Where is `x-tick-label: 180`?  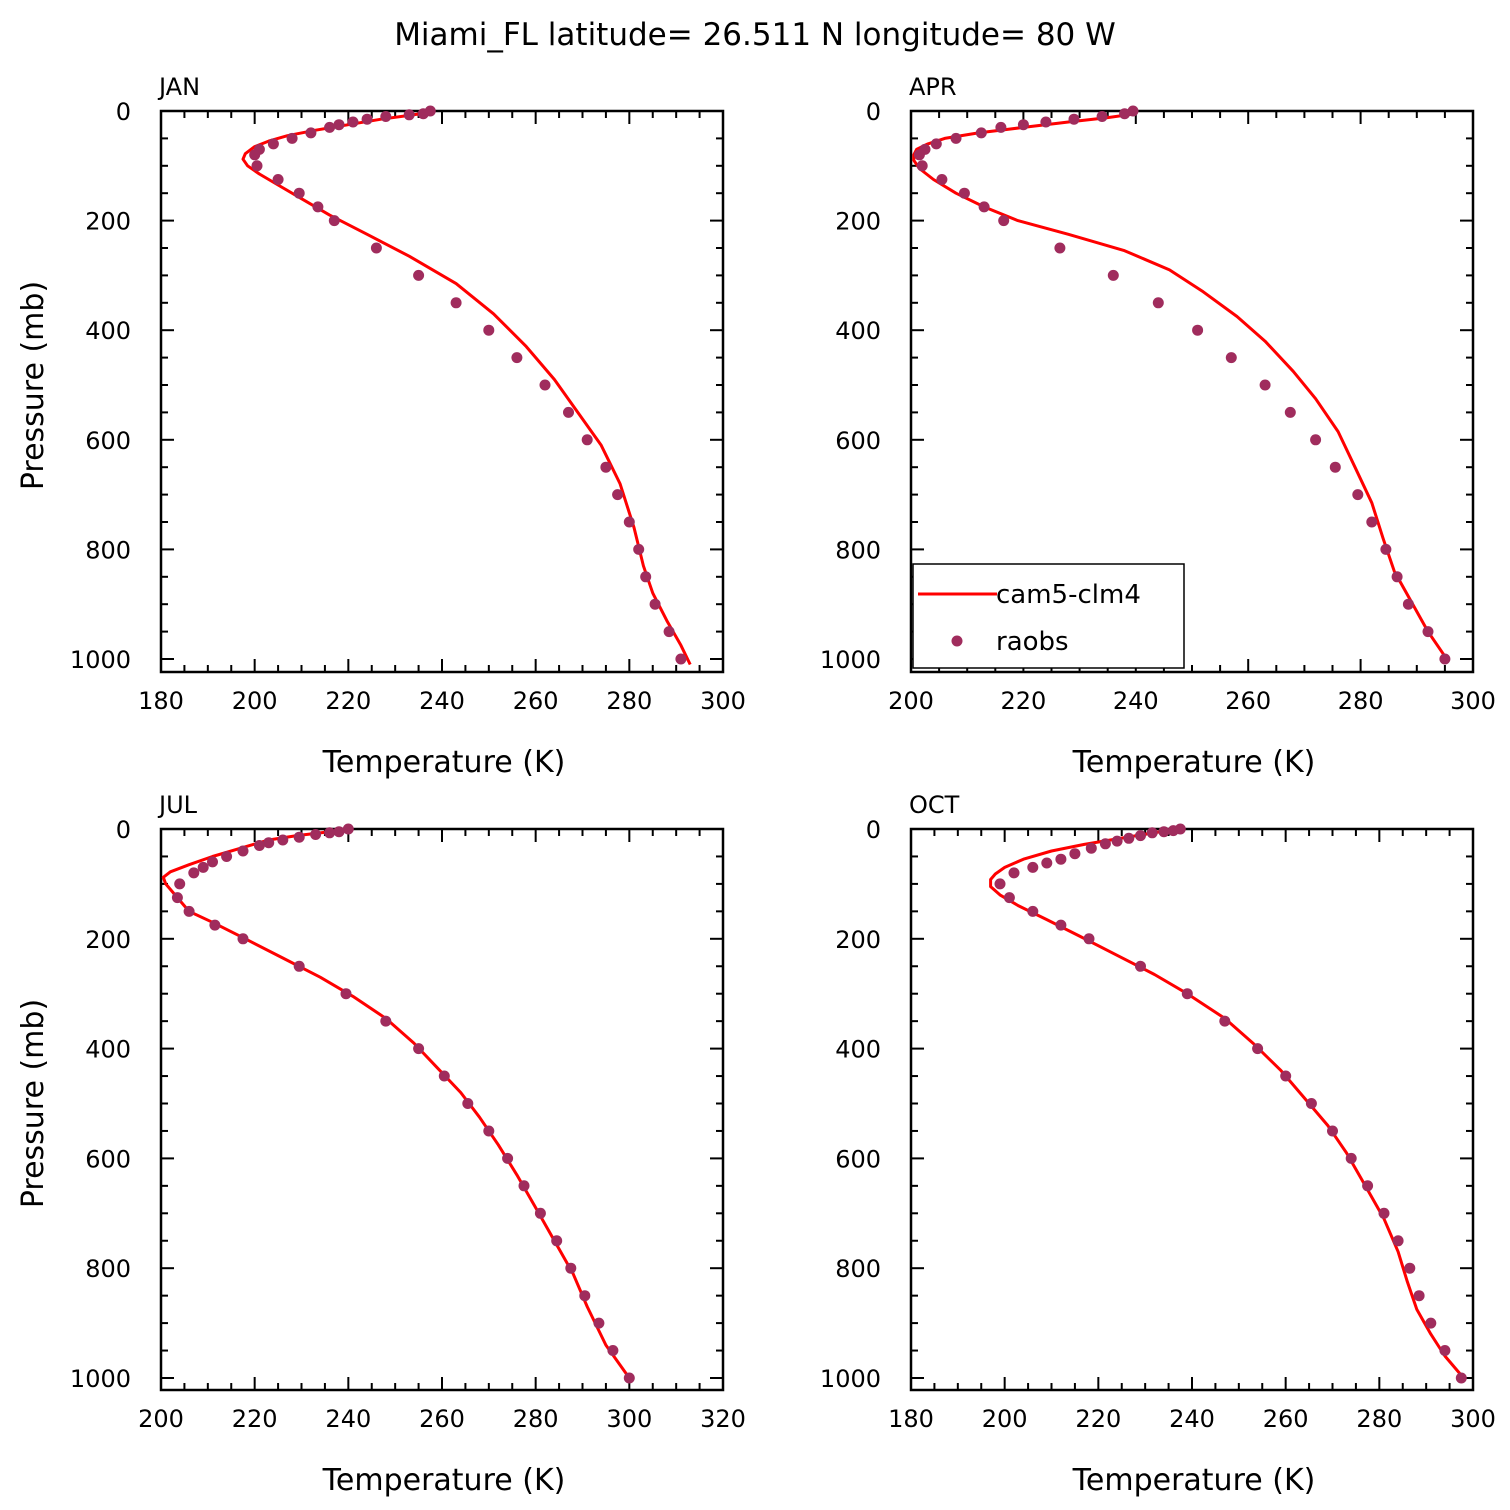
x-tick-label: 180 is located at coordinates (911, 1419).